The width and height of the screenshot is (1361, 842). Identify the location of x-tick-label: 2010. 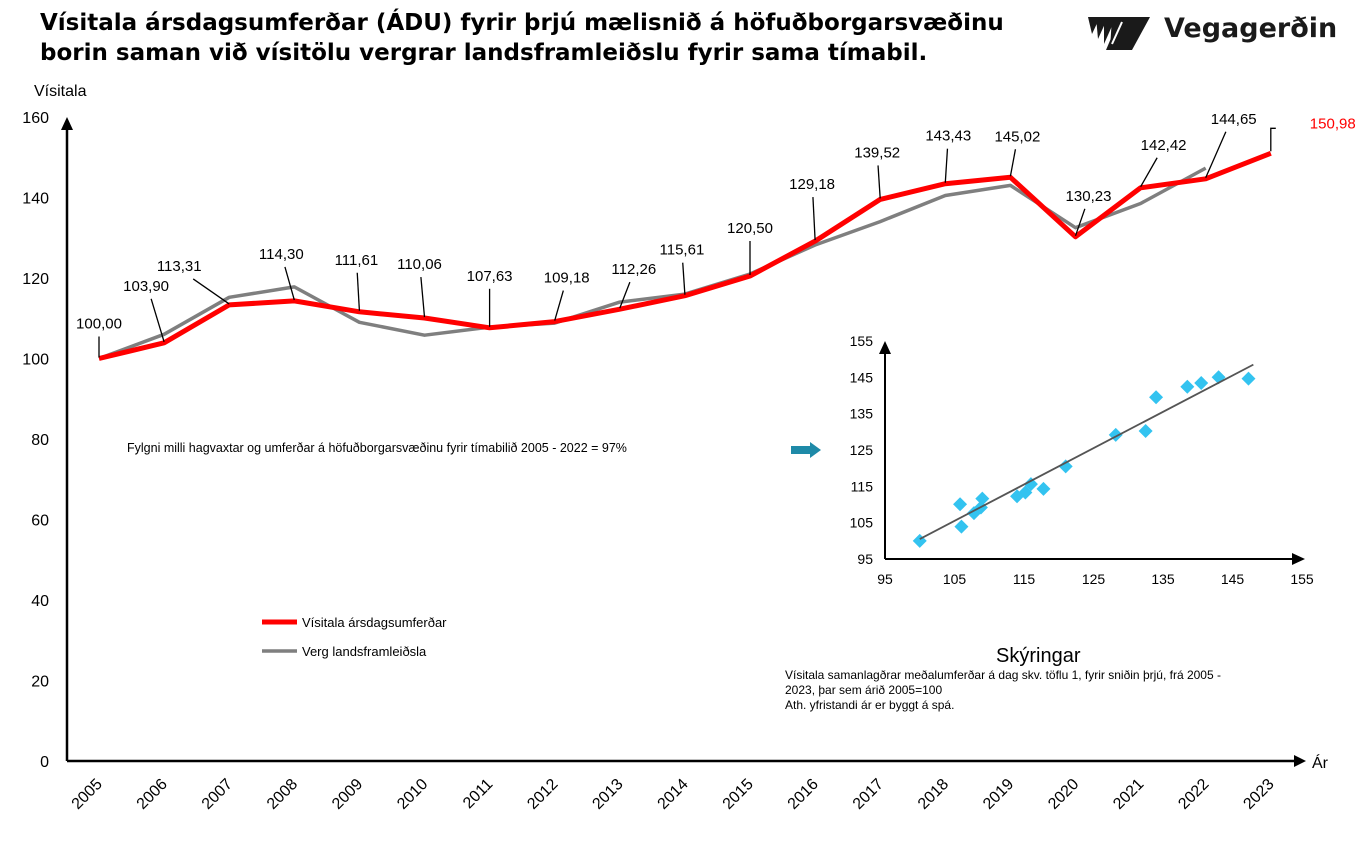
(412, 794).